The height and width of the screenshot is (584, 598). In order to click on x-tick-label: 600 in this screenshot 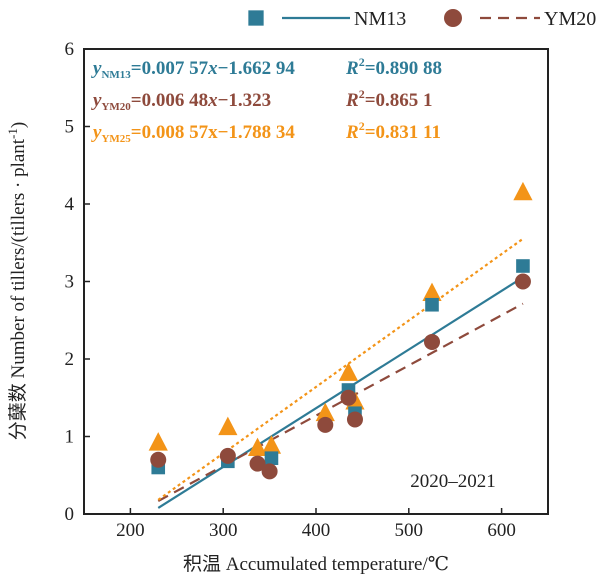, I will do `click(501, 530)`.